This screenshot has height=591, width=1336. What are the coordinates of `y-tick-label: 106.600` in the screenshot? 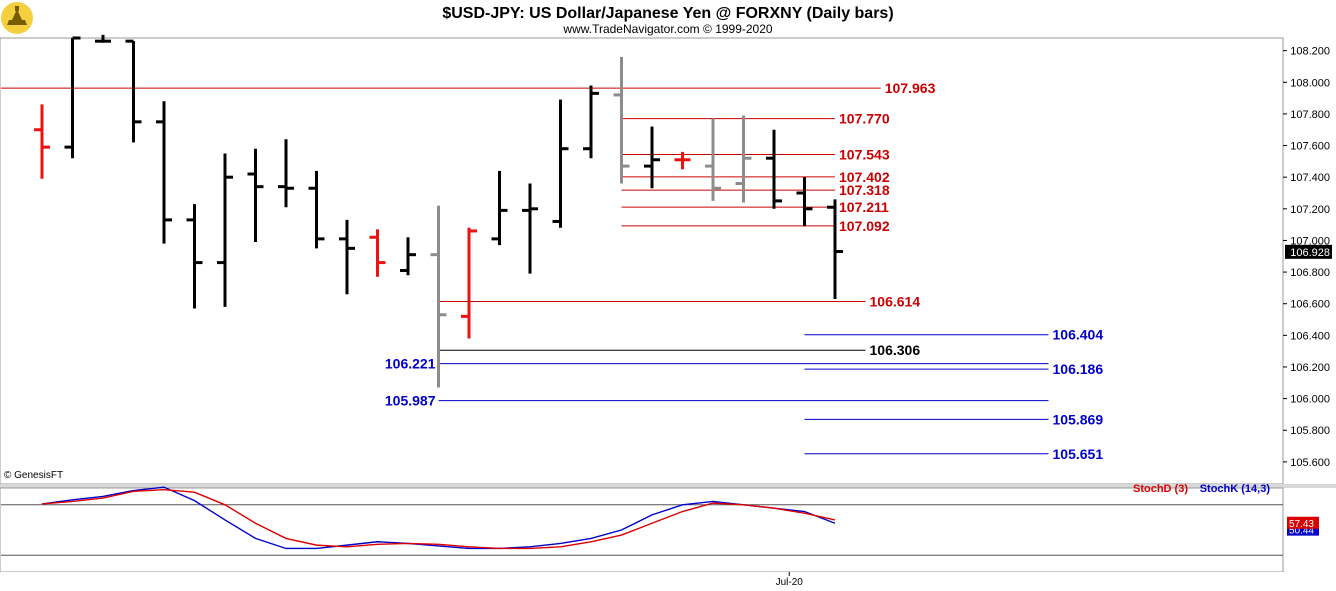 It's located at (1310, 305).